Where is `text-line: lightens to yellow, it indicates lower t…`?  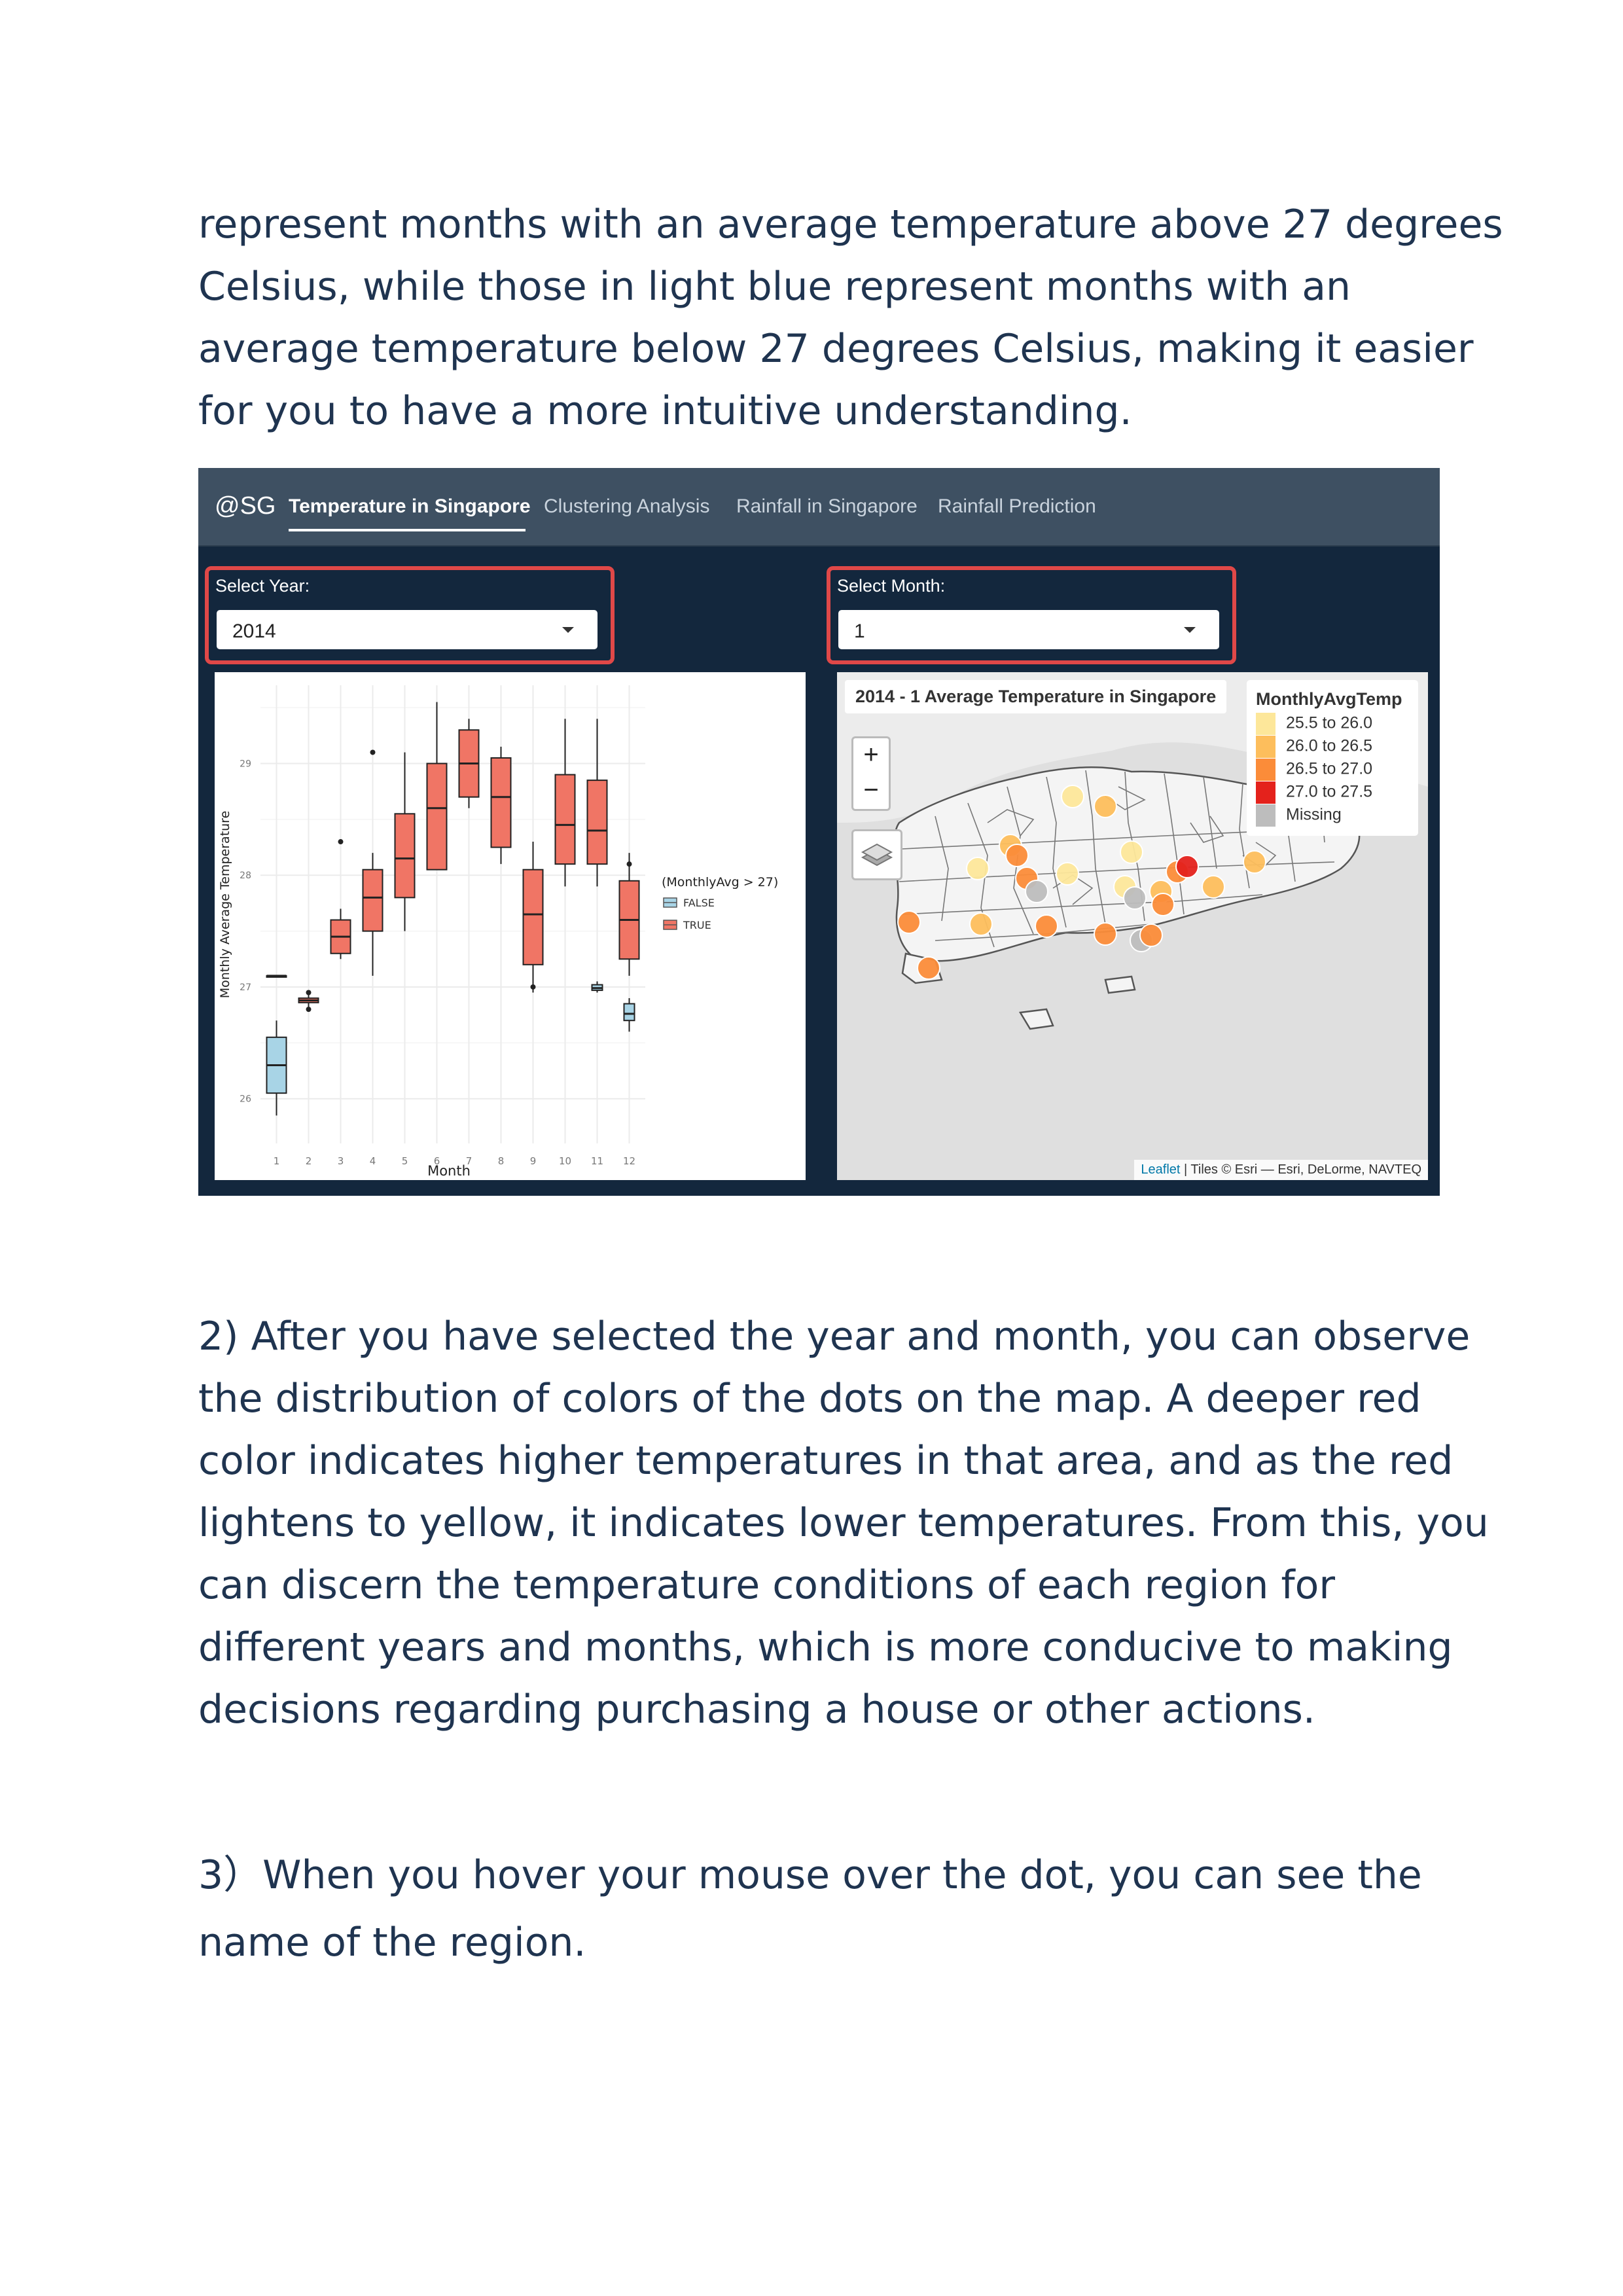
text-line: lightens to yellow, it indicates lower t… is located at coordinates (843, 1523).